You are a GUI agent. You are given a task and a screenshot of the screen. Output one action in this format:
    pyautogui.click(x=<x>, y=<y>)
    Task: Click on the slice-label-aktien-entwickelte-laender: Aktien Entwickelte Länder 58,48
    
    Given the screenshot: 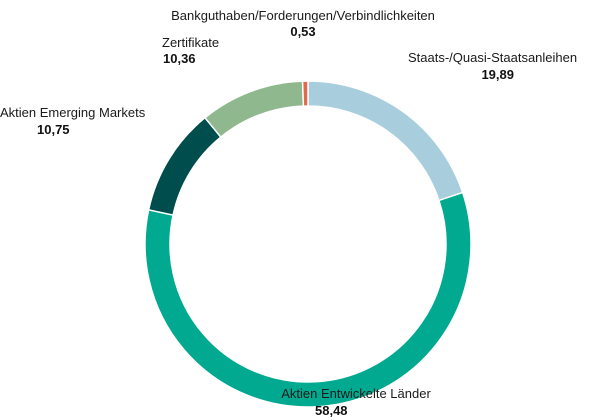 What is the action you would take?
    pyautogui.click(x=356, y=402)
    